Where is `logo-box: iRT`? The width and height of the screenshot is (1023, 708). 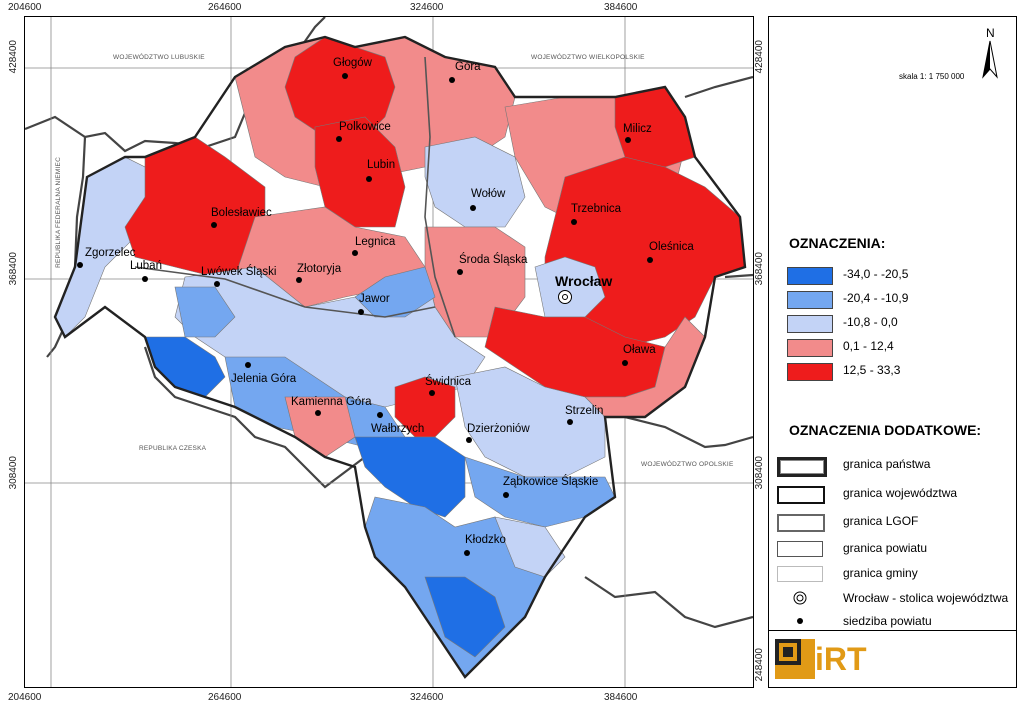
logo-box: iRT is located at coordinates (892, 659).